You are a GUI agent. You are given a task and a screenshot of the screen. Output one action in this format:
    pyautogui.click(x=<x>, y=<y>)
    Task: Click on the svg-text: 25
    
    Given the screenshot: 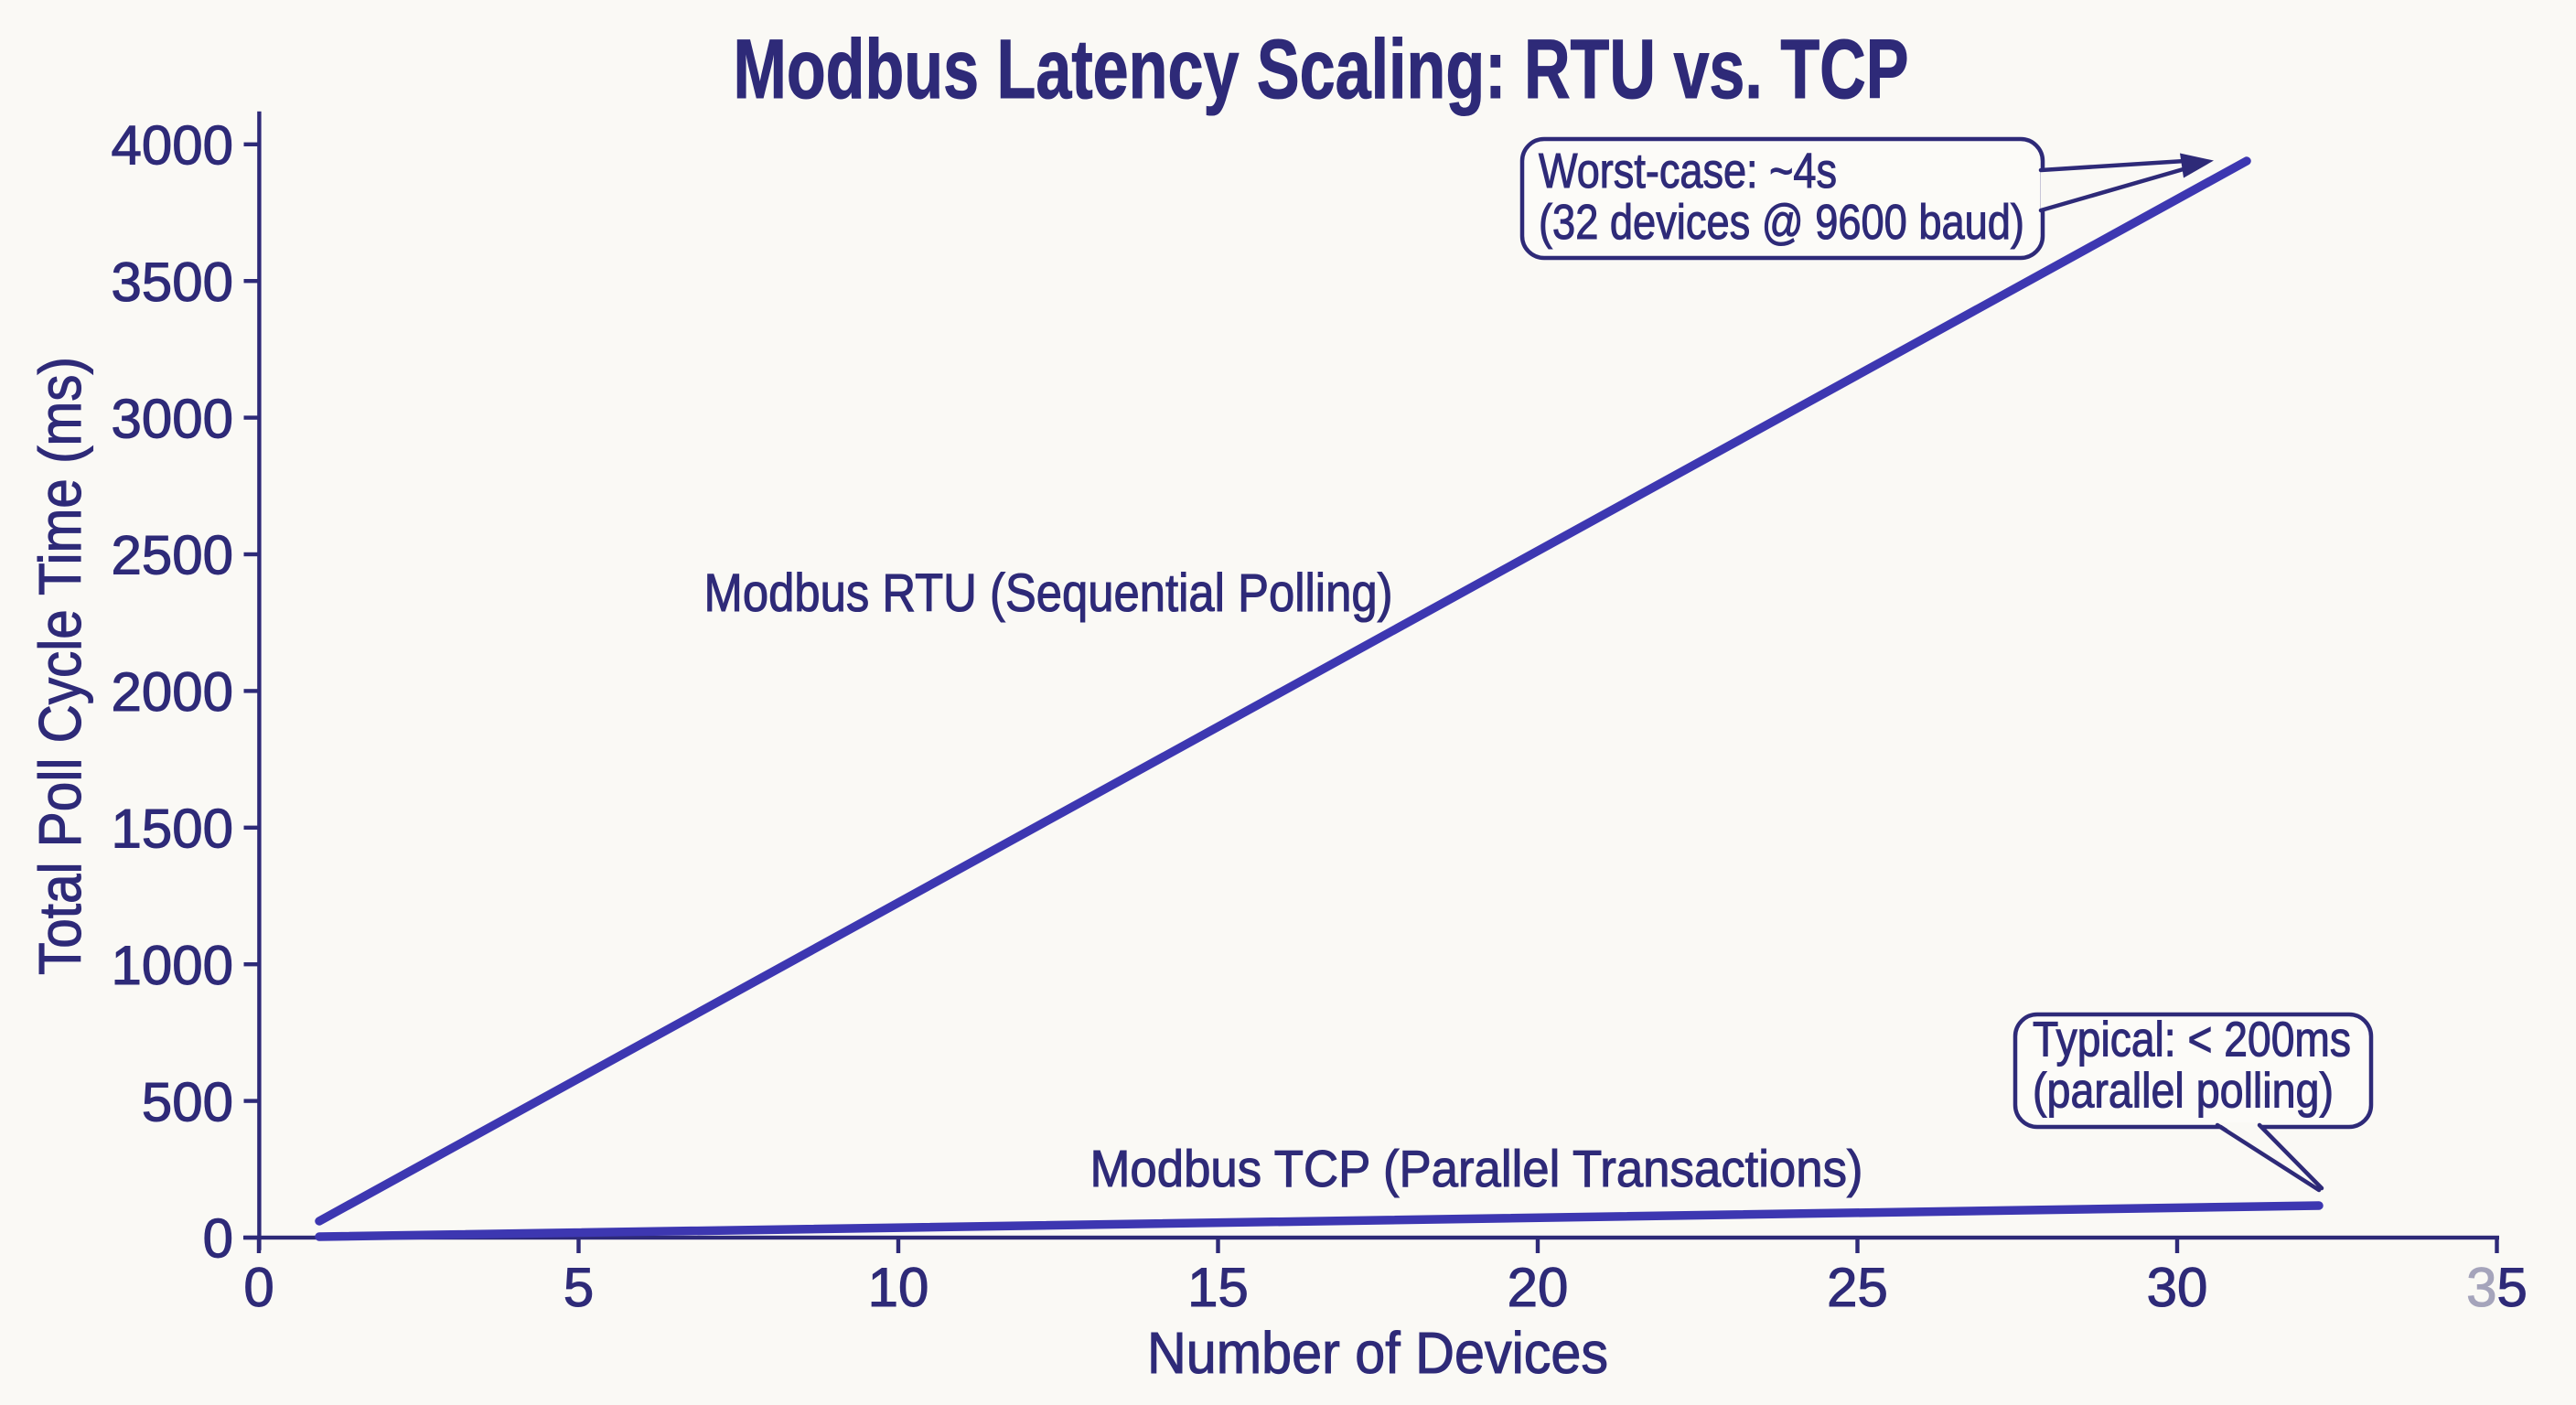 What is the action you would take?
    pyautogui.click(x=1858, y=1287)
    